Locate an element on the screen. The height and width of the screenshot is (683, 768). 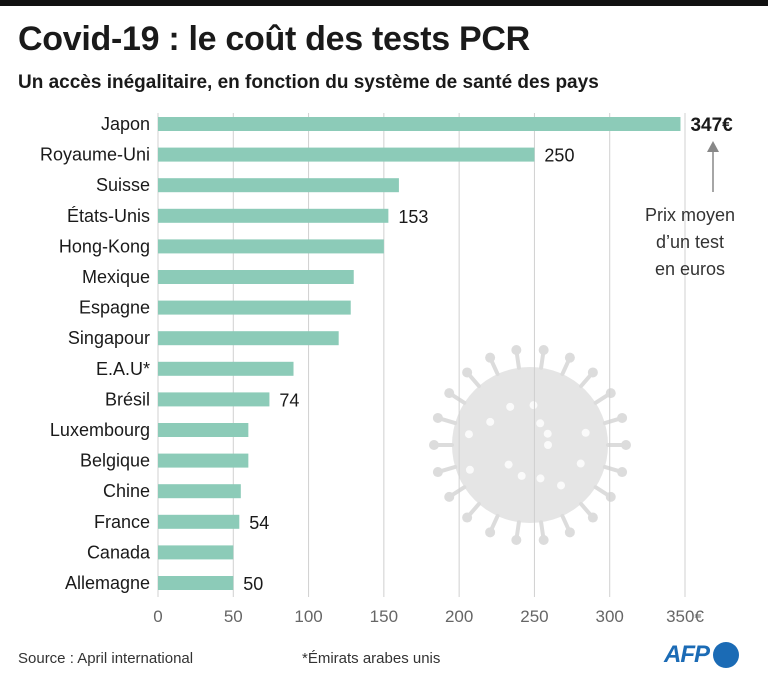
afp-logo-text: AFP is located at coordinates (687, 654).